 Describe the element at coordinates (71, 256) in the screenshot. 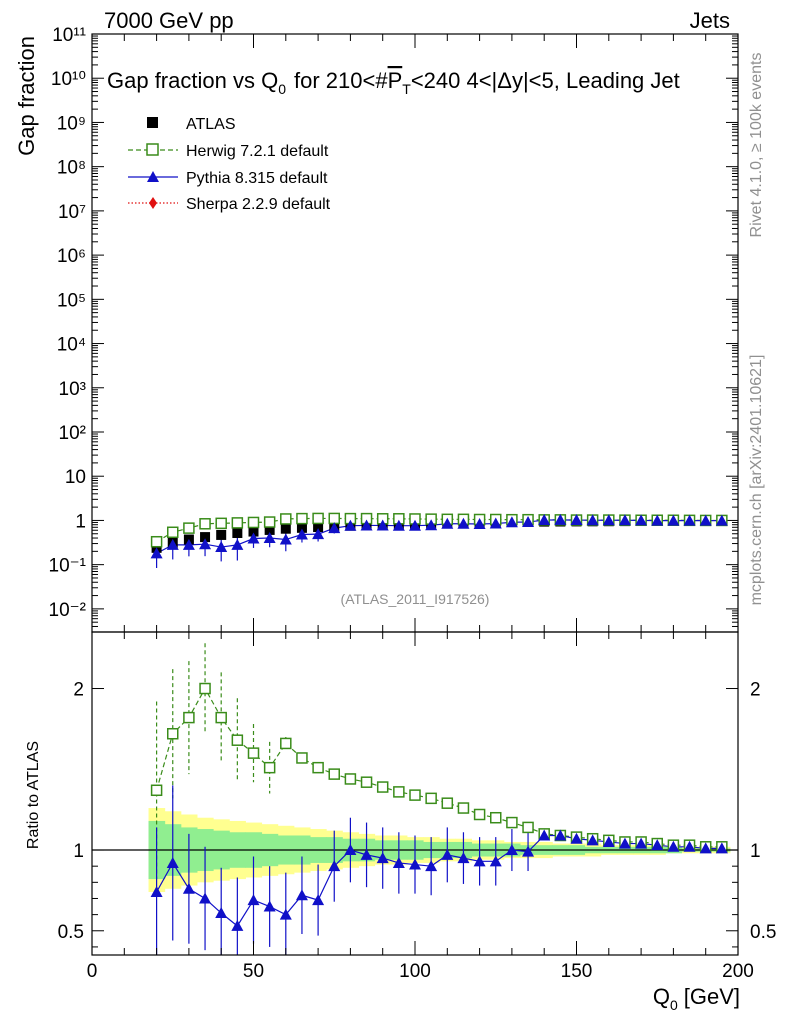

I see `main-y-tick-label: 10⁶` at that location.